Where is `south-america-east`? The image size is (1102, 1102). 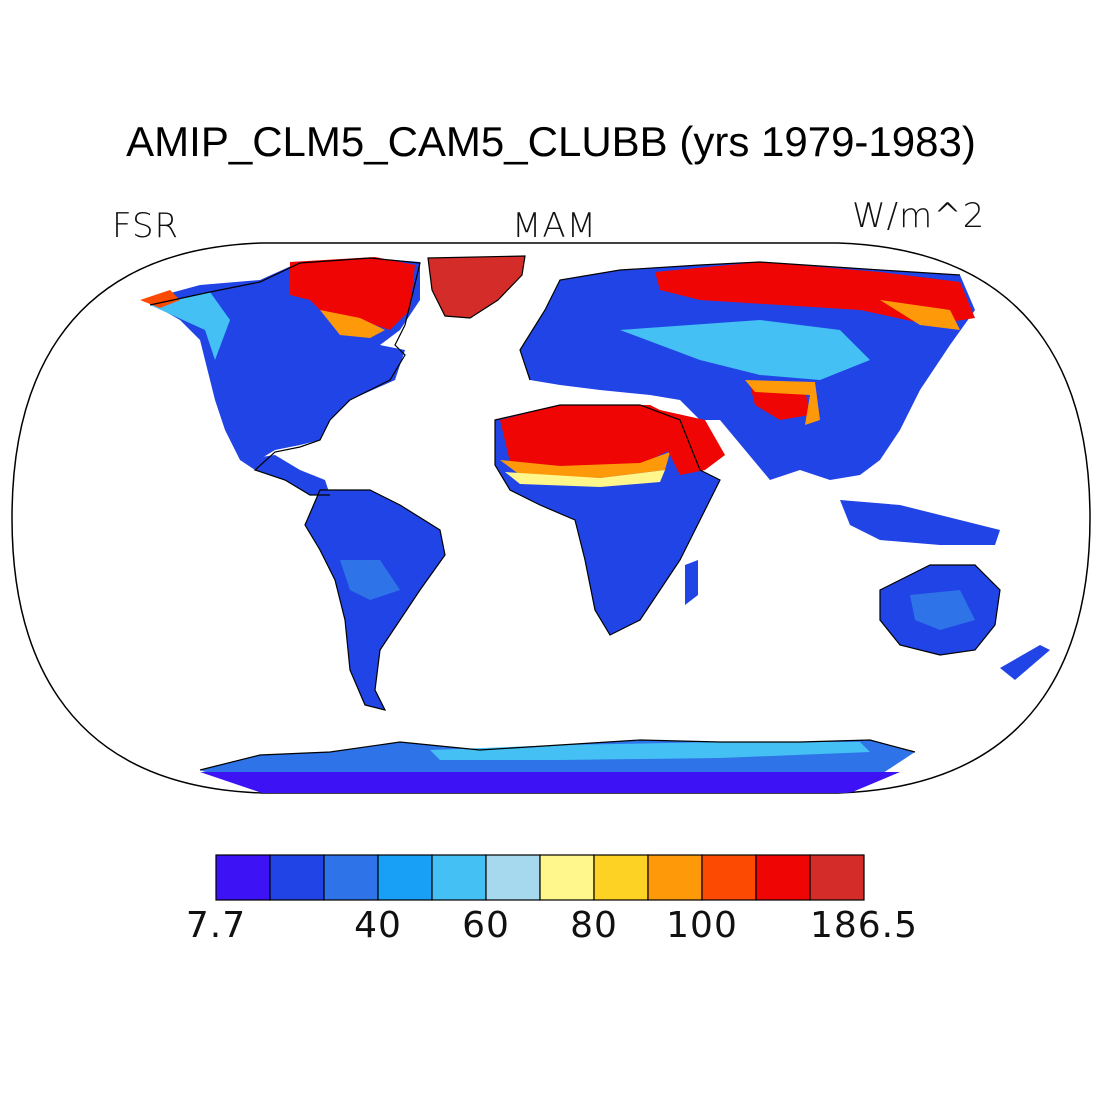
south-america-east is located at coordinates (370, 580).